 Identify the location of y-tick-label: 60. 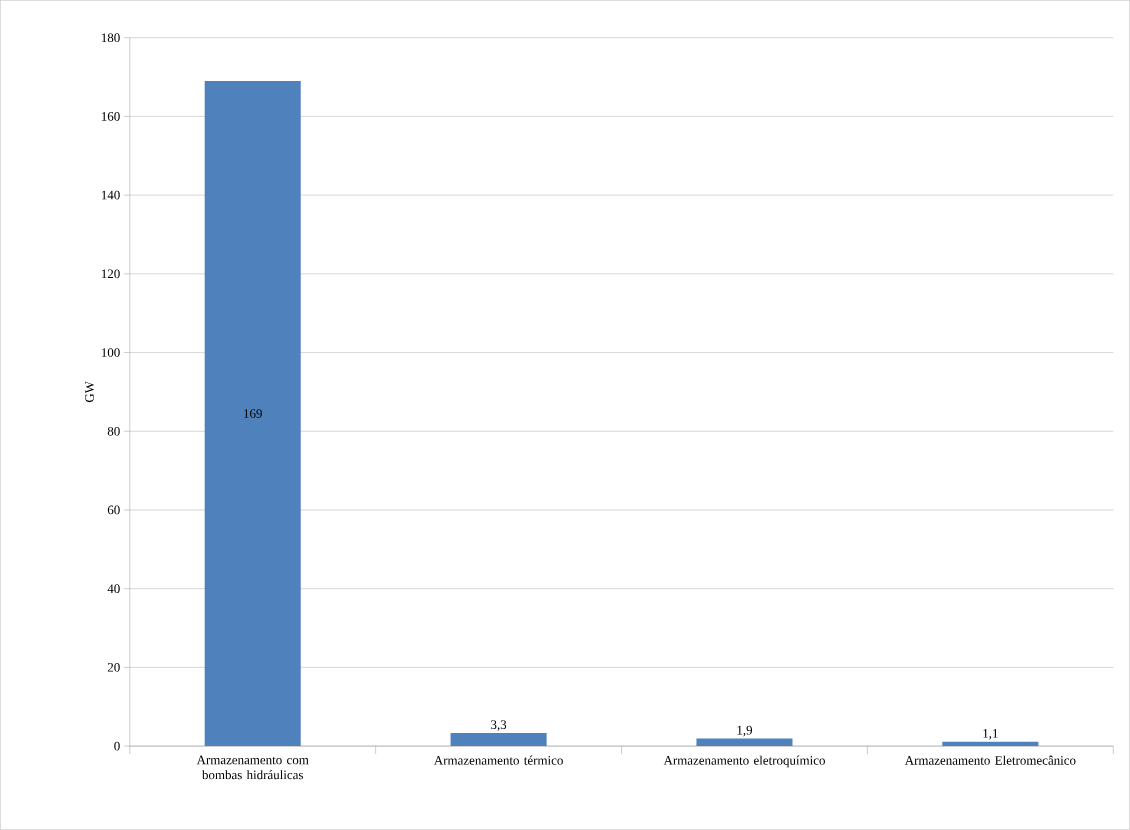
(113, 510).